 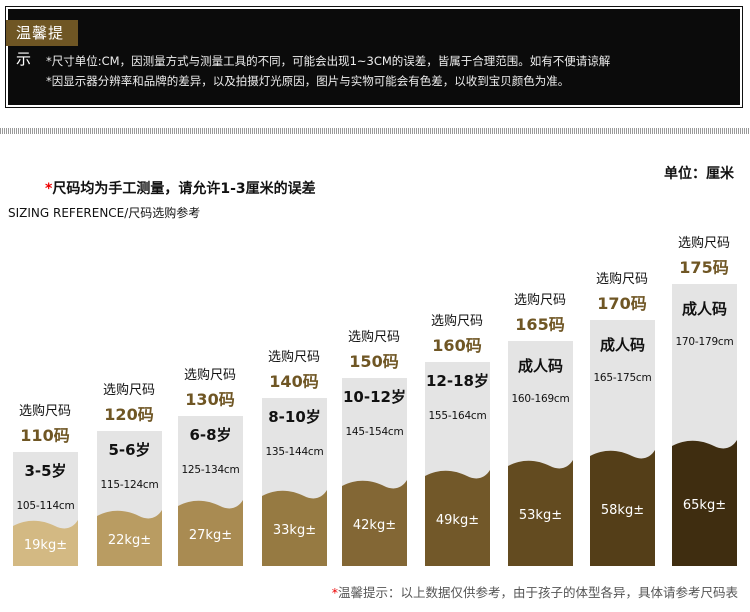 I want to click on height-range: 135-144cm, so click(x=294, y=452).